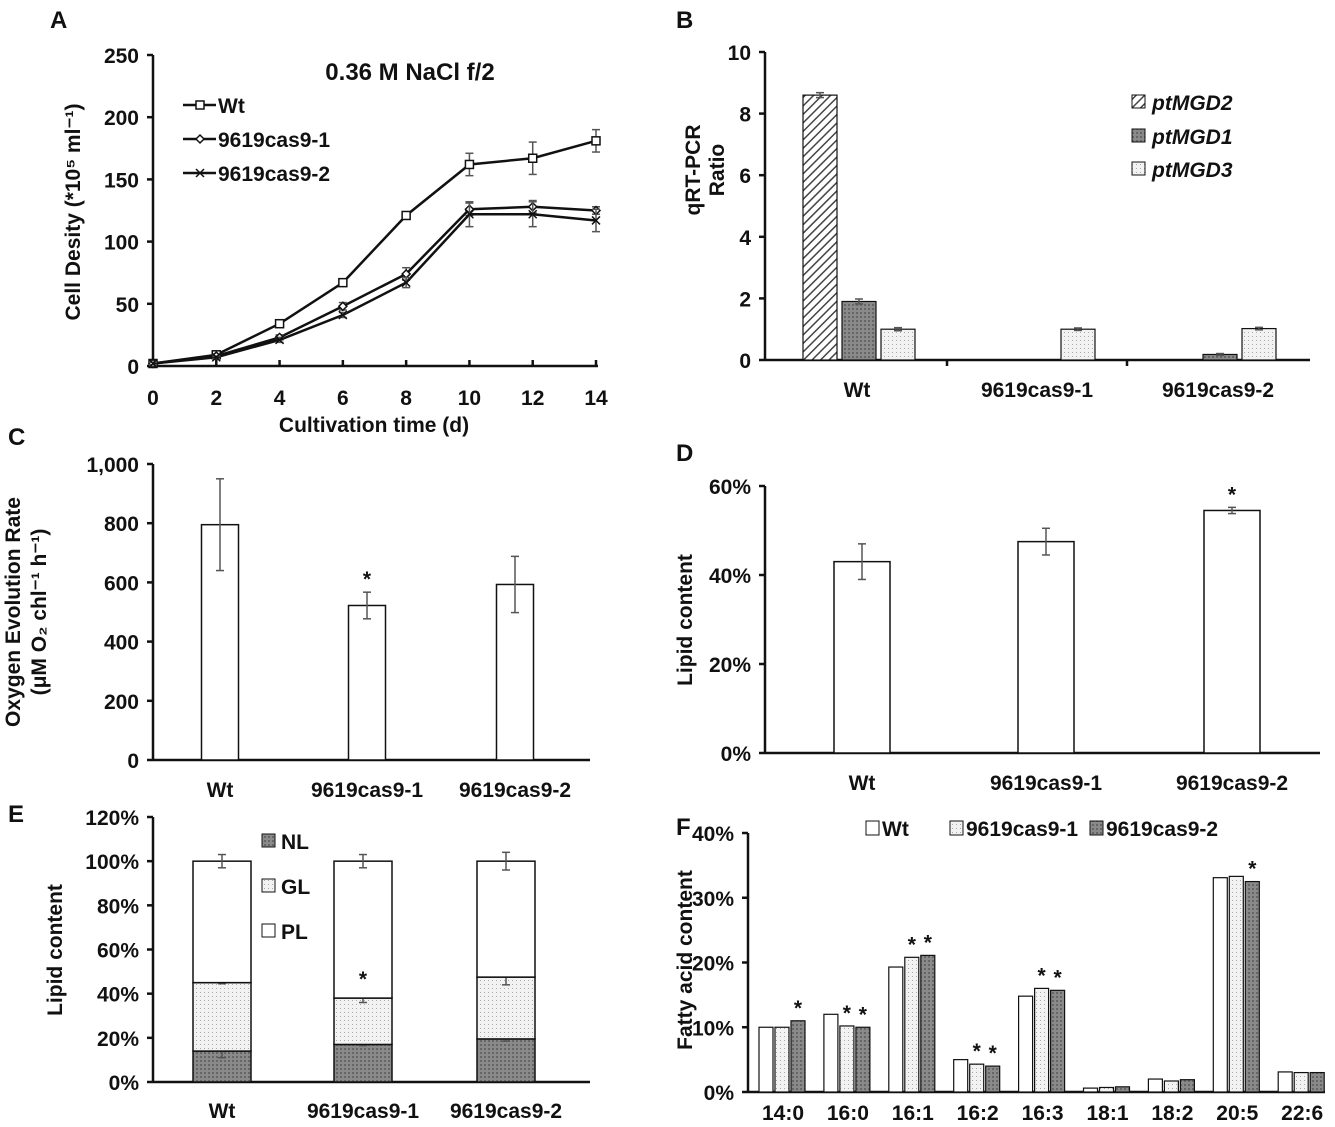  I want to click on legend-label: NL, so click(295, 842).